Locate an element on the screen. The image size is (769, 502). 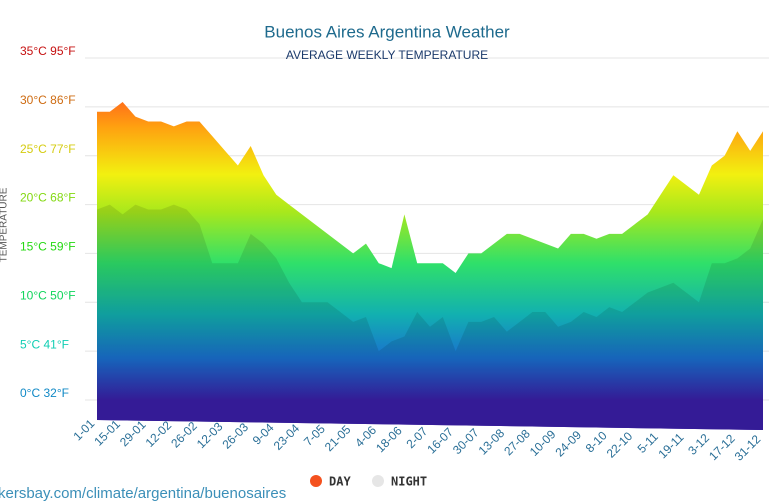
x-tick-label: 26-03 is located at coordinates (235, 436).